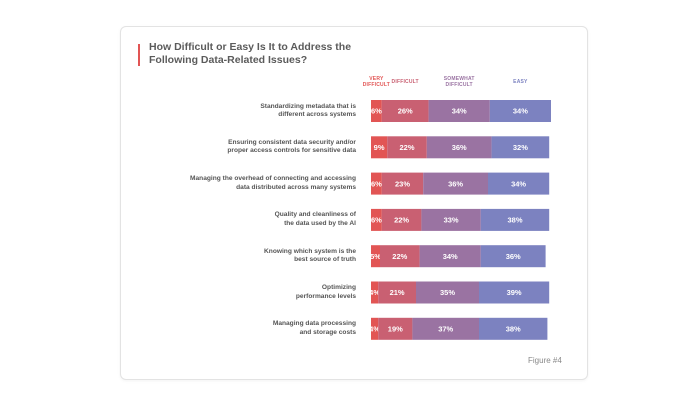 This screenshot has height=400, width=700. What do you see at coordinates (310, 251) in the screenshot?
I see `row-label-line: Knowing which system is the` at bounding box center [310, 251].